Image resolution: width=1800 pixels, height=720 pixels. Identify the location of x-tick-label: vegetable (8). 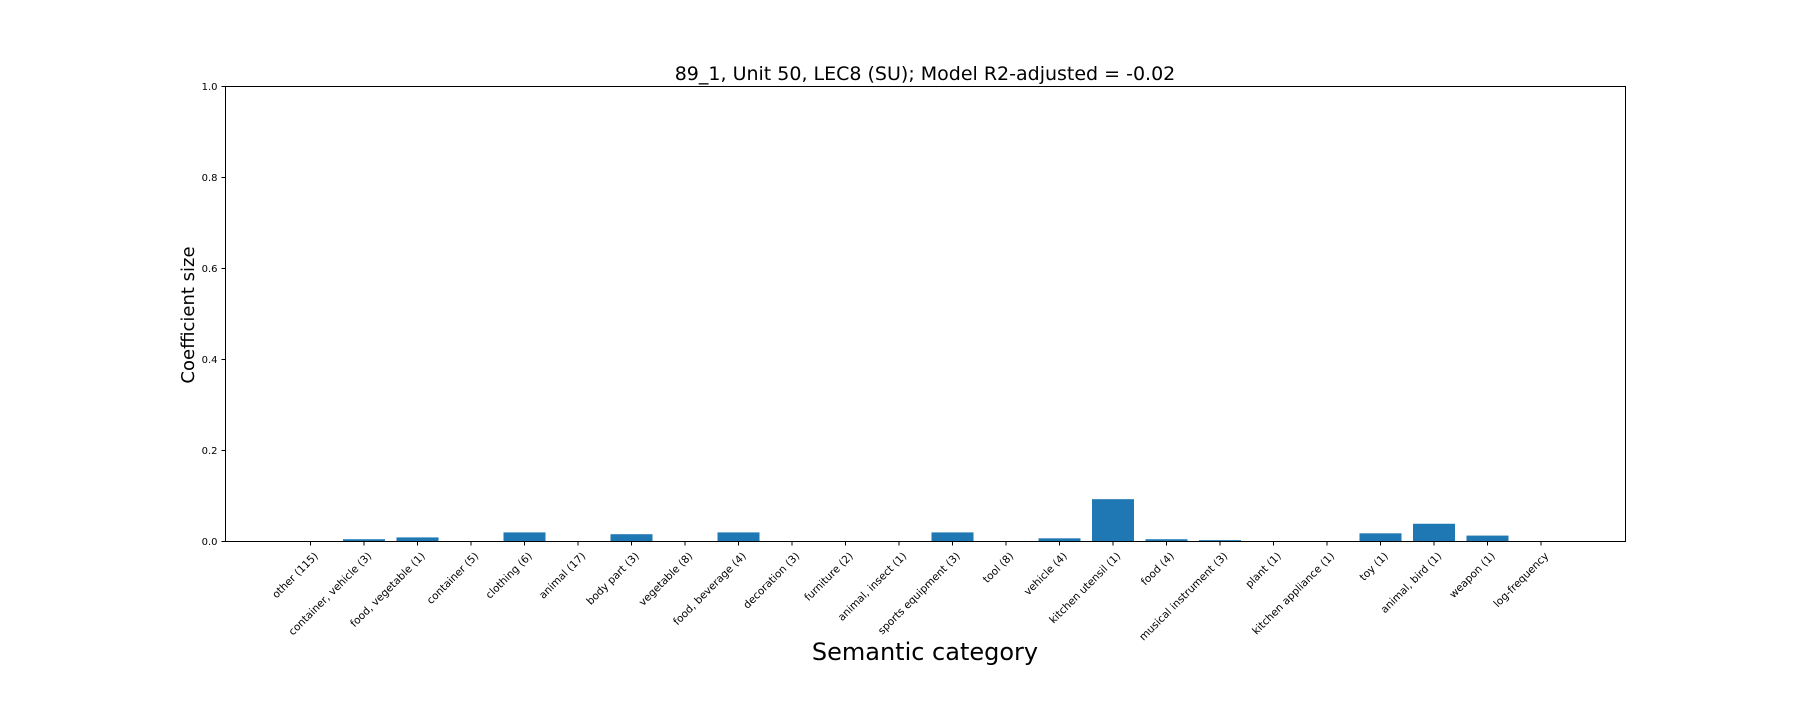
(666, 579).